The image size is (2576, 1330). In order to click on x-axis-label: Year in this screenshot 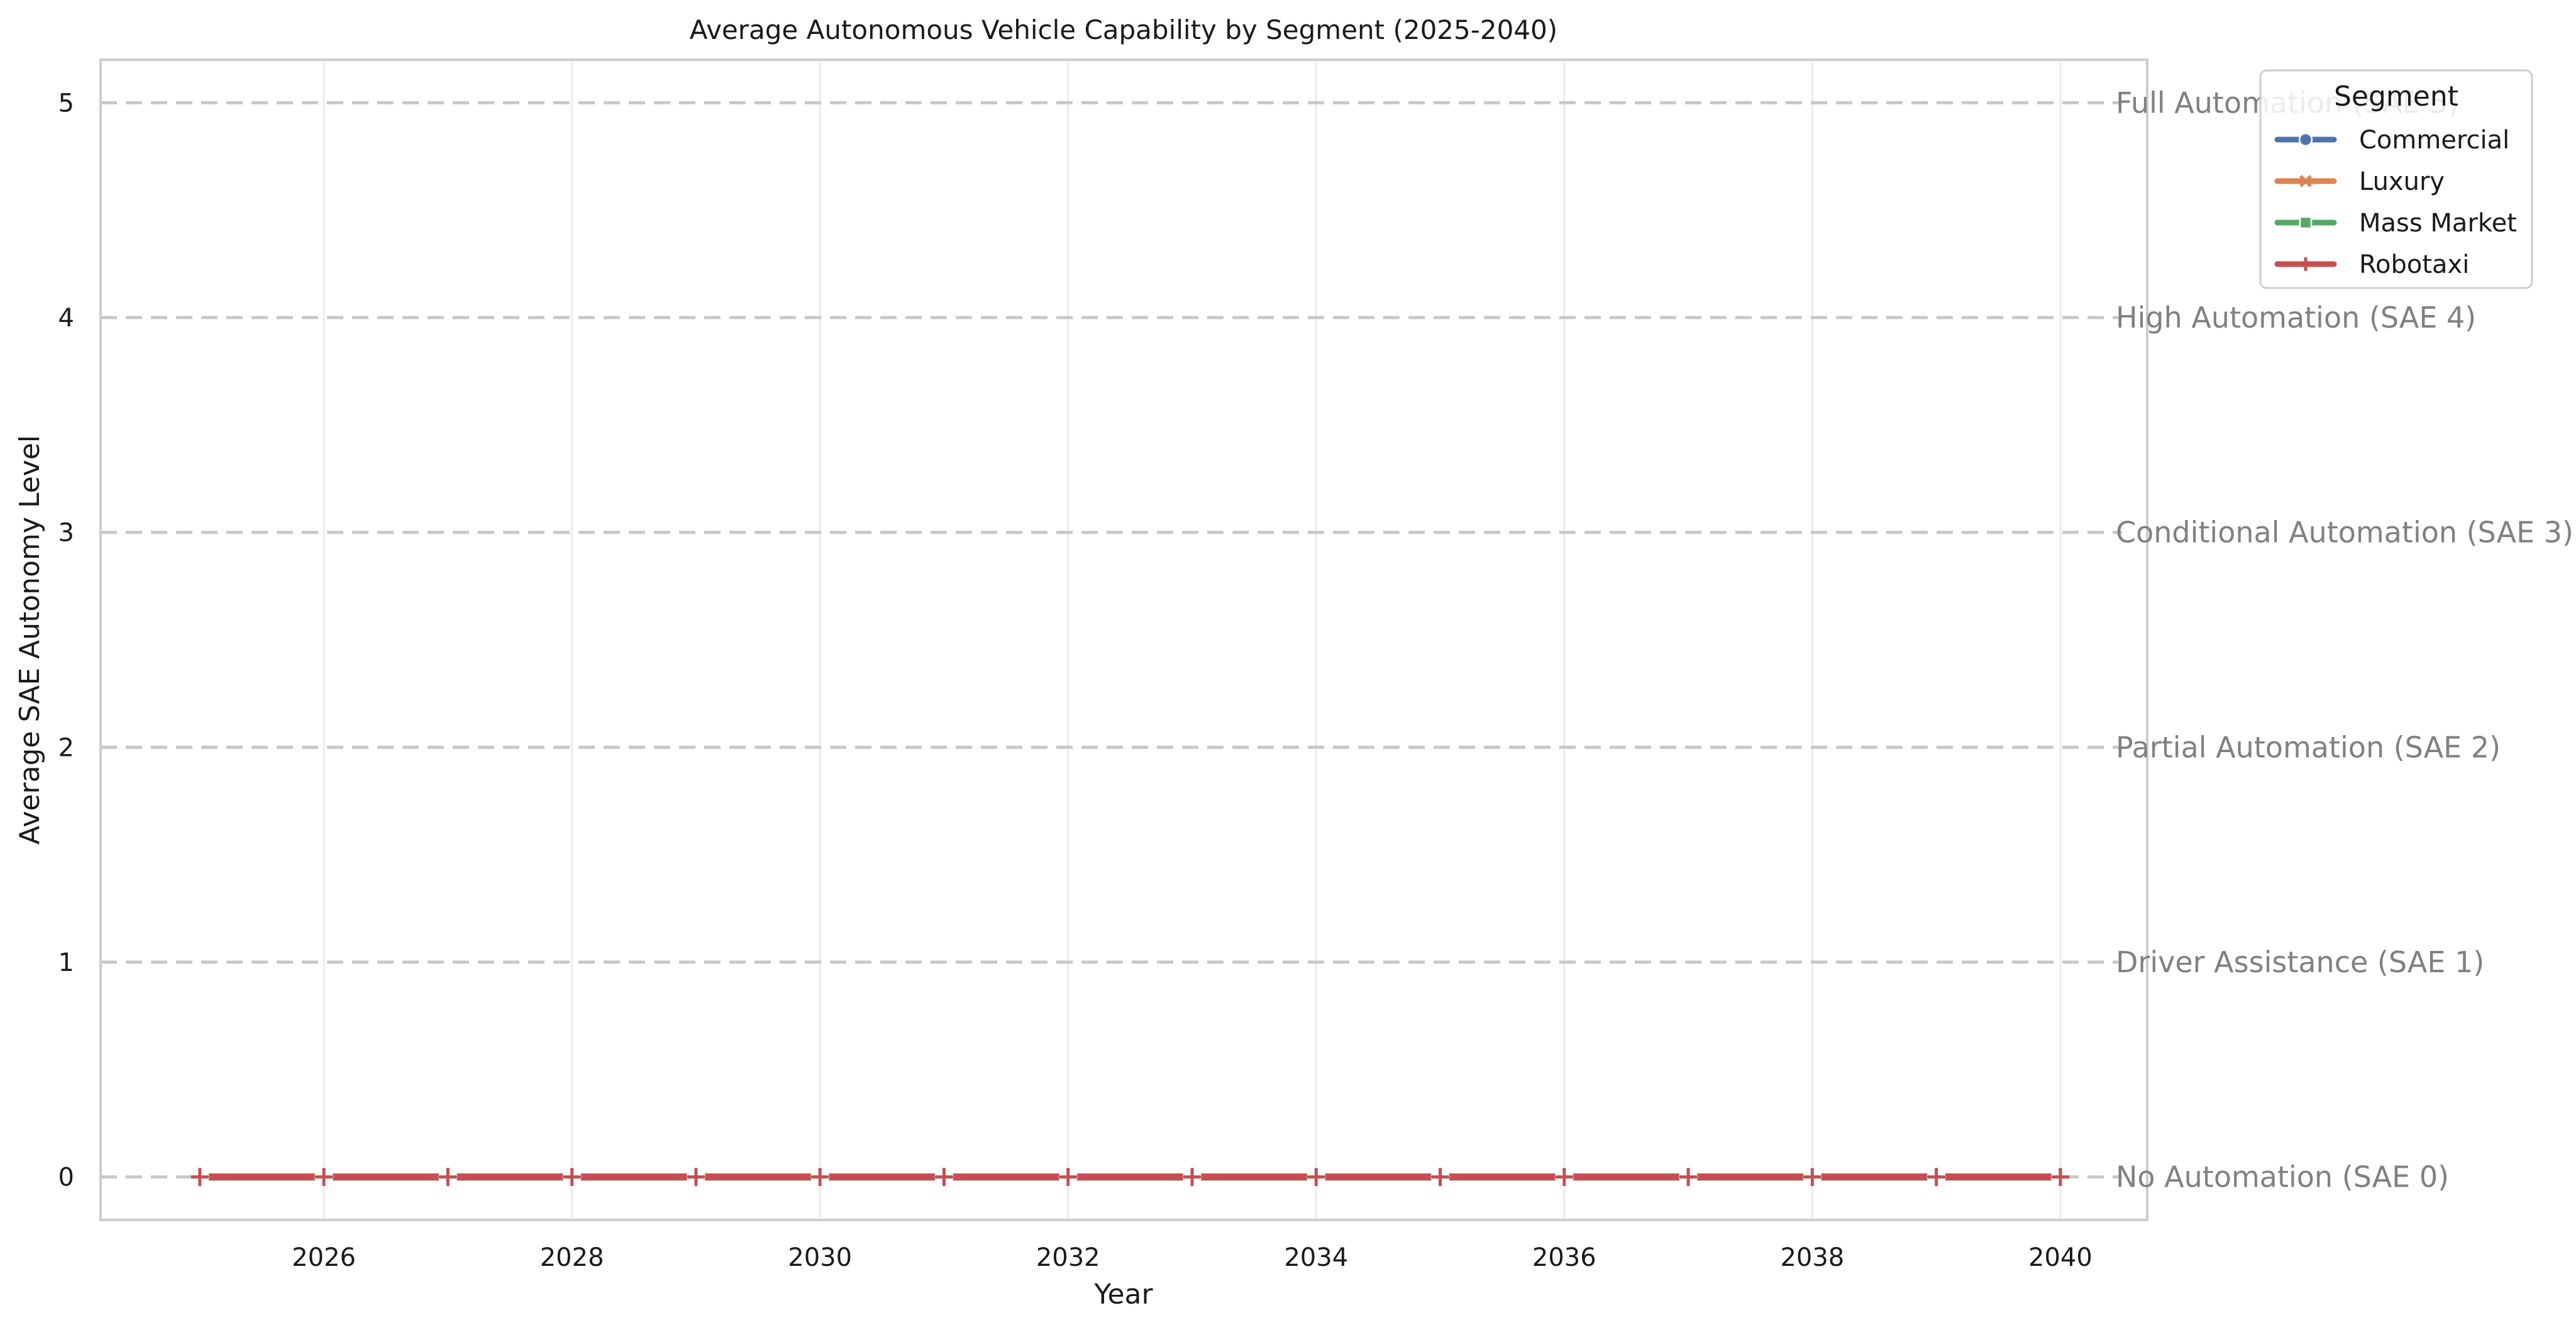, I will do `click(1123, 1294)`.